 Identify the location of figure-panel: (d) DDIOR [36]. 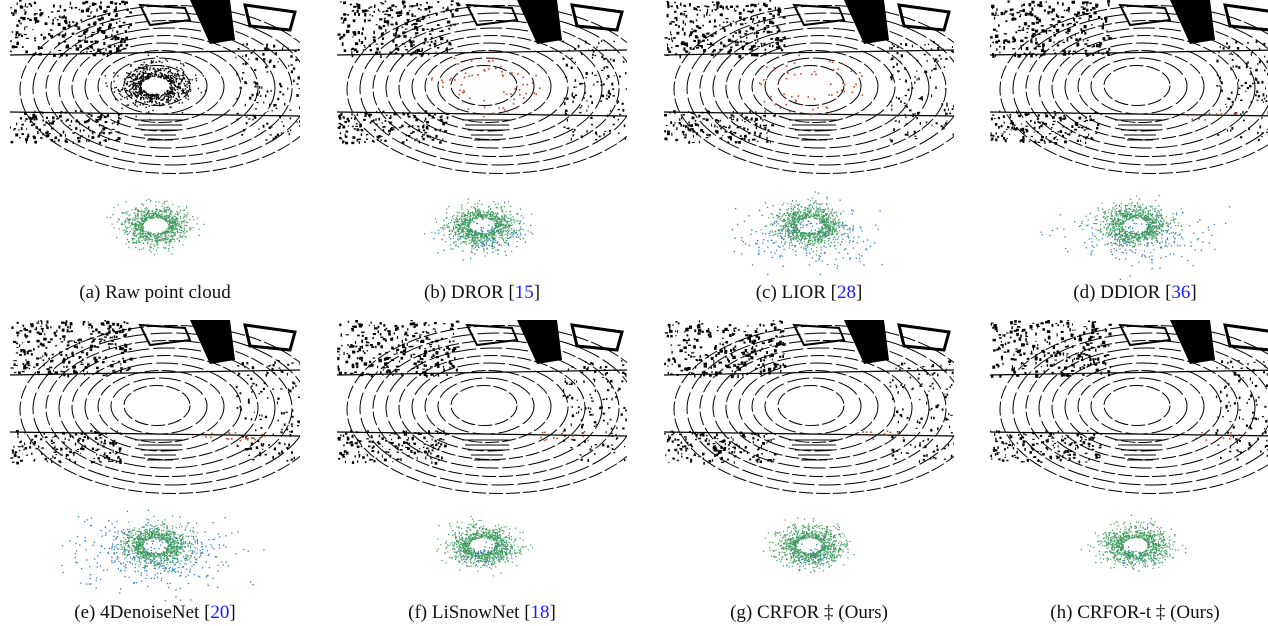
(1129, 153).